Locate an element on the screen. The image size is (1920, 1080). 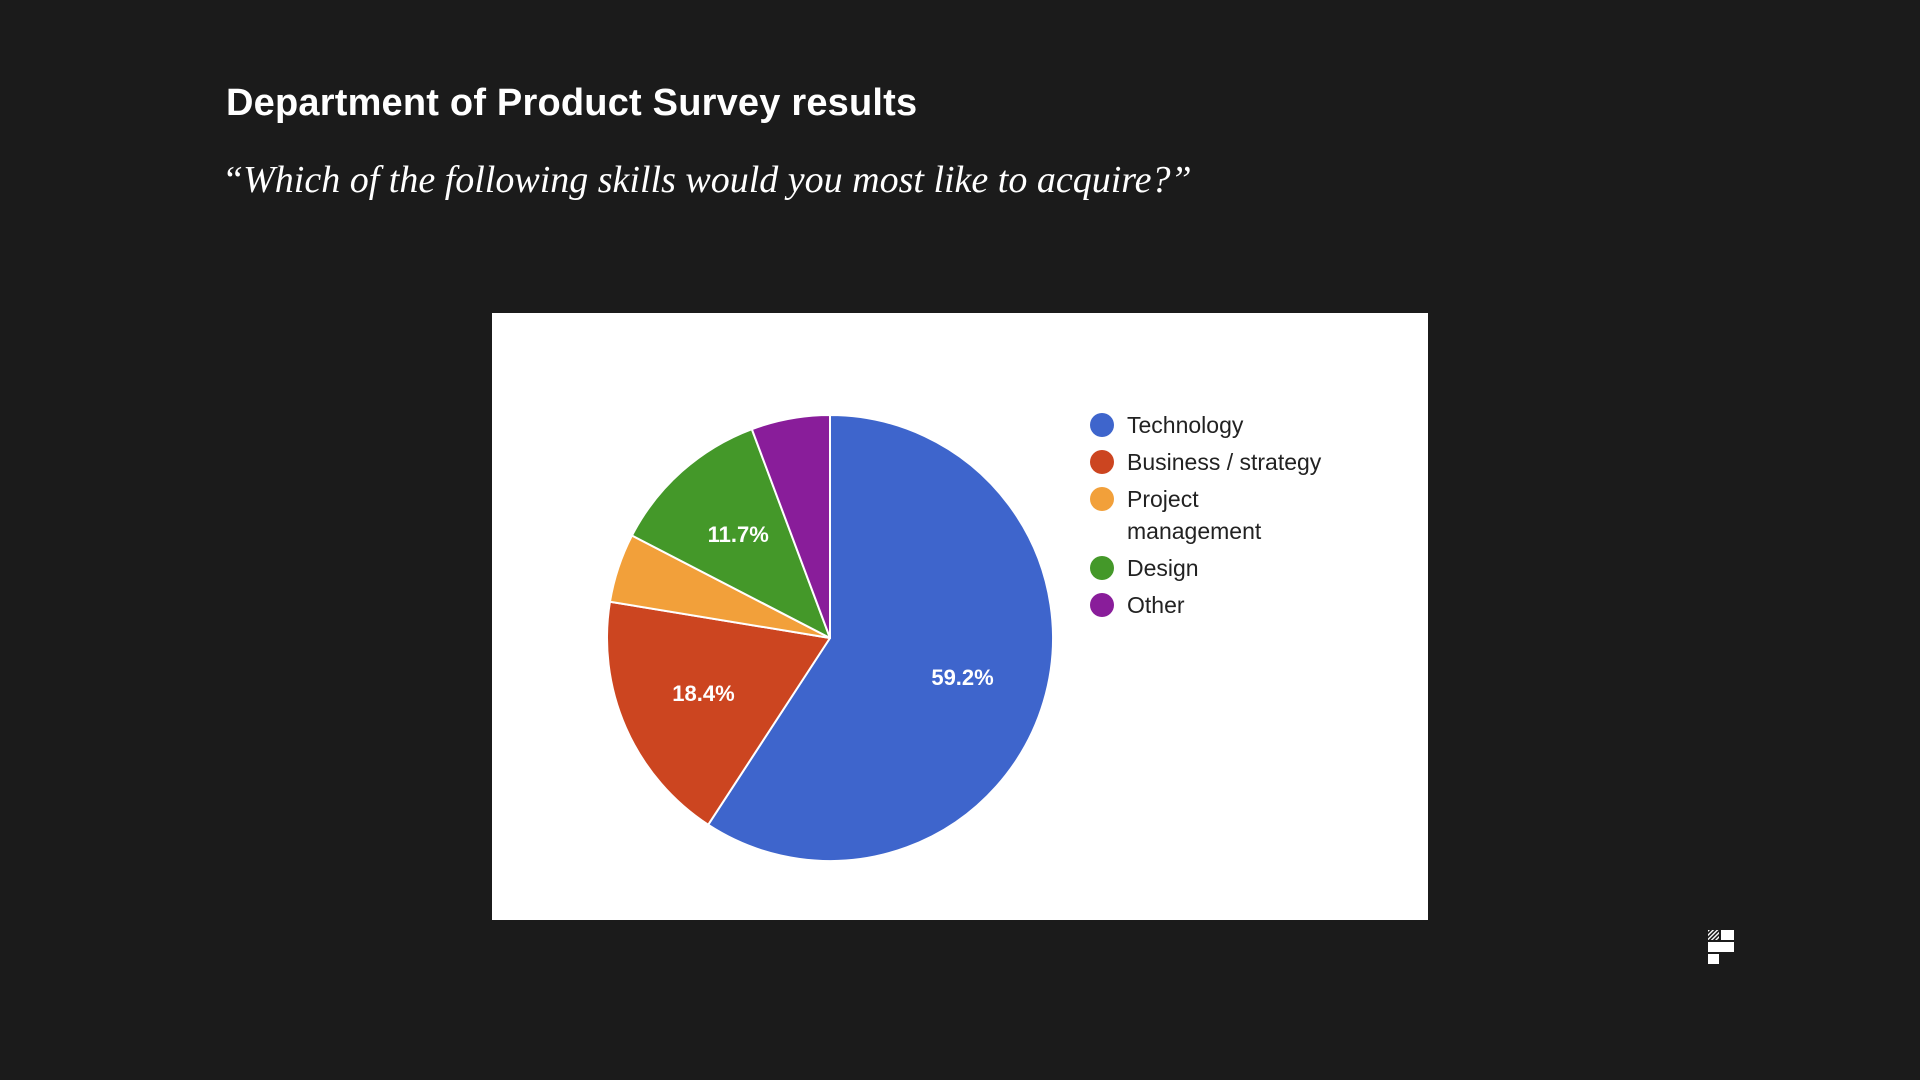
legend-item: Business / strategy is located at coordinates (1206, 462).